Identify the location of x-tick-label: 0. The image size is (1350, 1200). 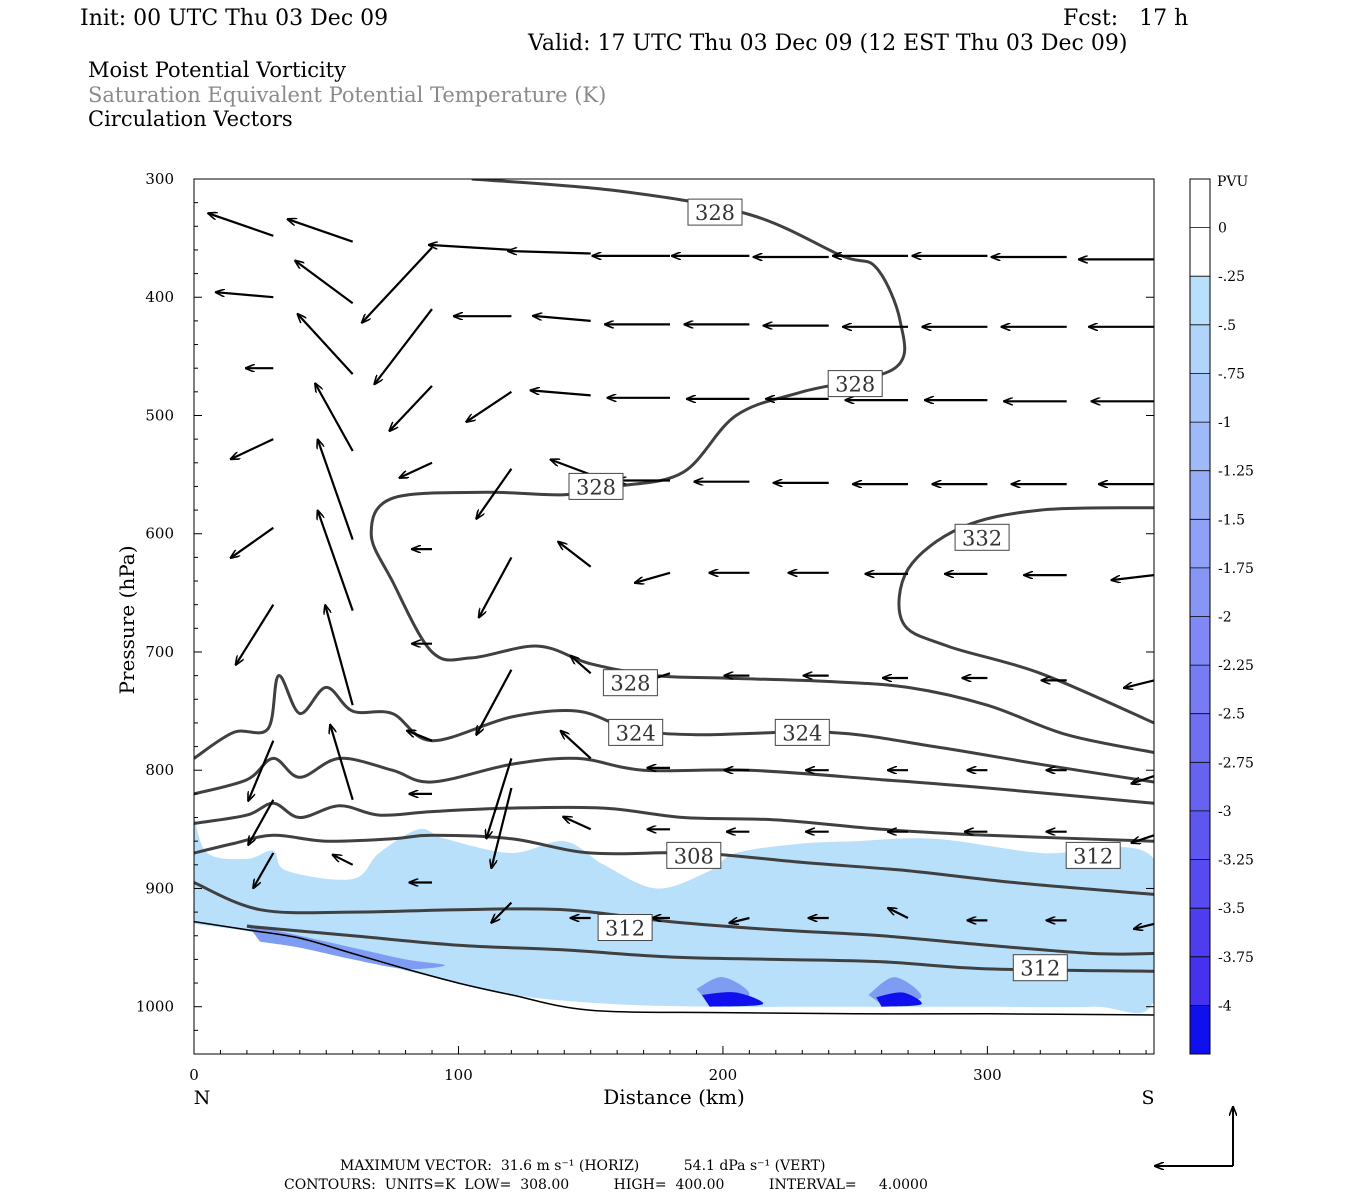
(194, 1075).